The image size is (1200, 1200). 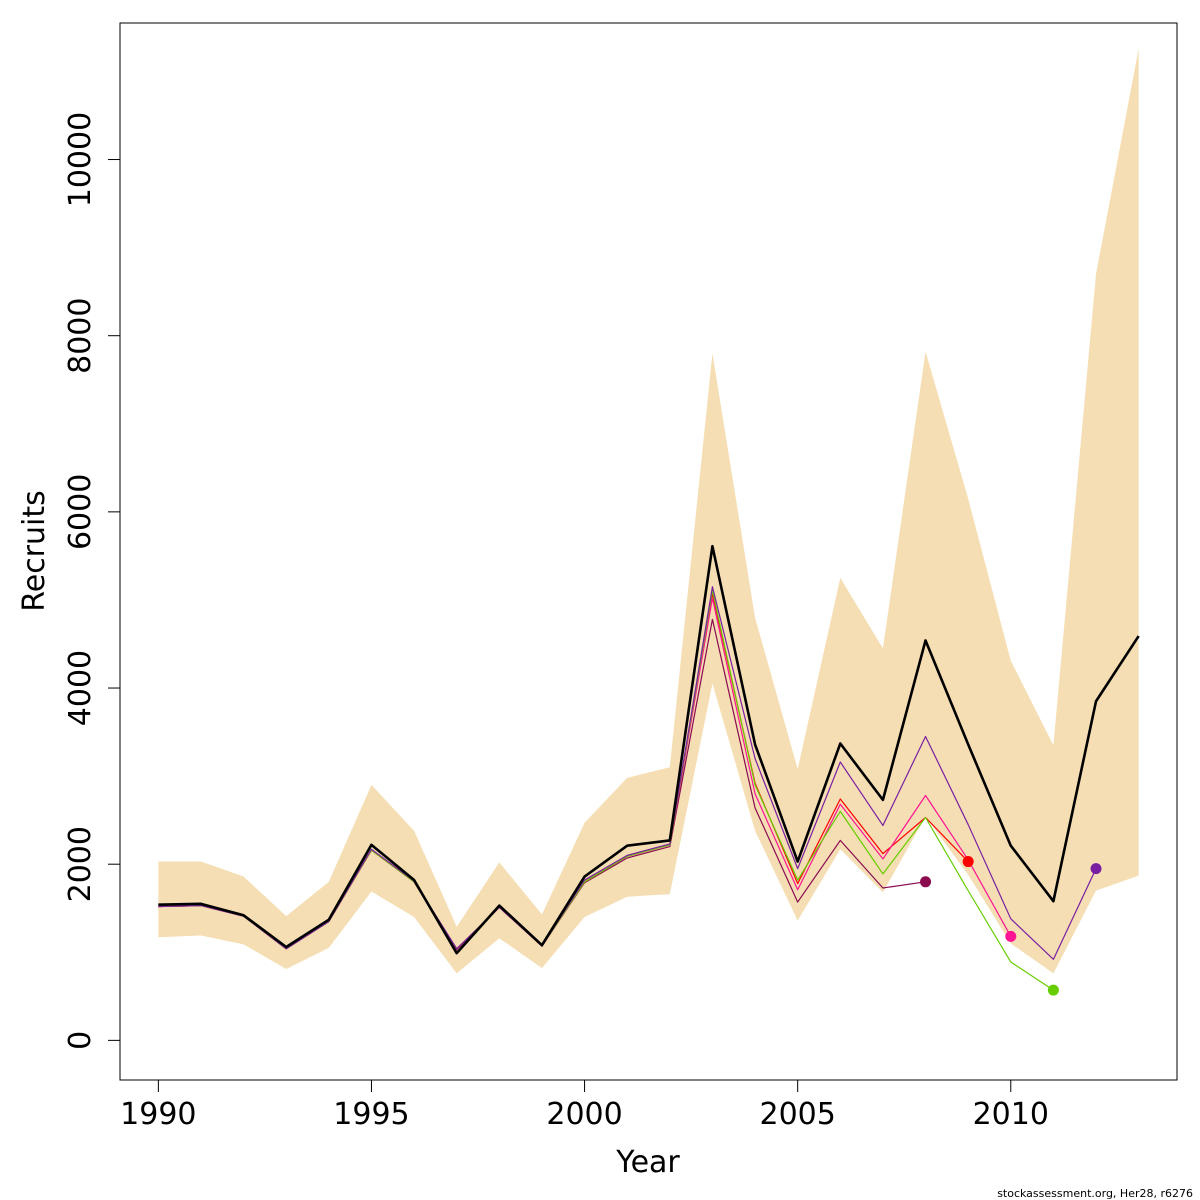 What do you see at coordinates (1095, 1193) in the screenshot?
I see `footer-note: stockassessment.org, Her28, r6276` at bounding box center [1095, 1193].